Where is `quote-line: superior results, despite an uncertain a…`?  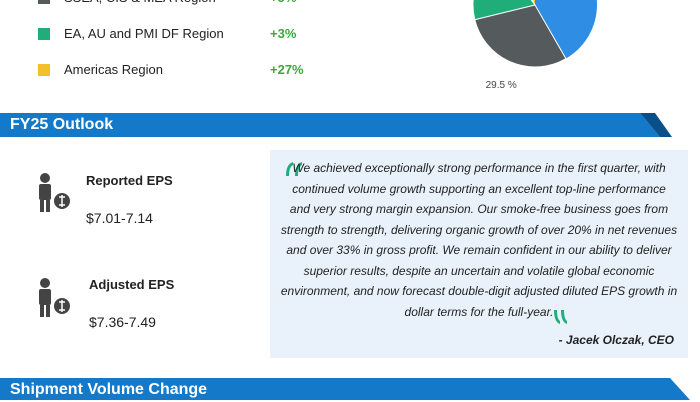 quote-line: superior results, despite an uncertain a… is located at coordinates (479, 270).